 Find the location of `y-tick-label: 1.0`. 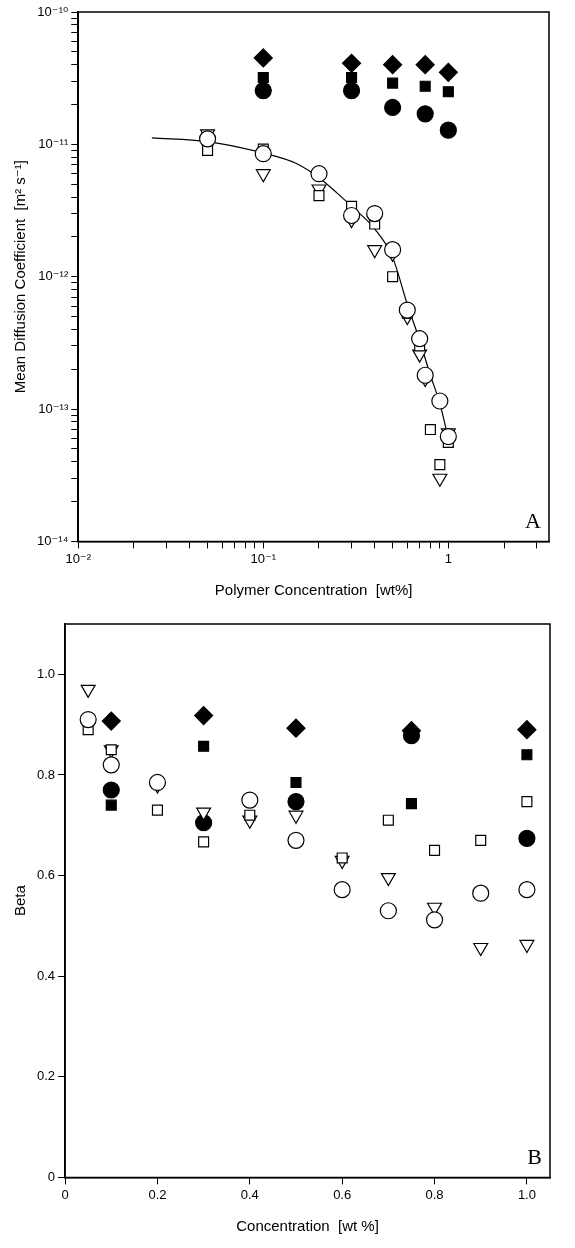

y-tick-label: 1.0 is located at coordinates (46, 673).